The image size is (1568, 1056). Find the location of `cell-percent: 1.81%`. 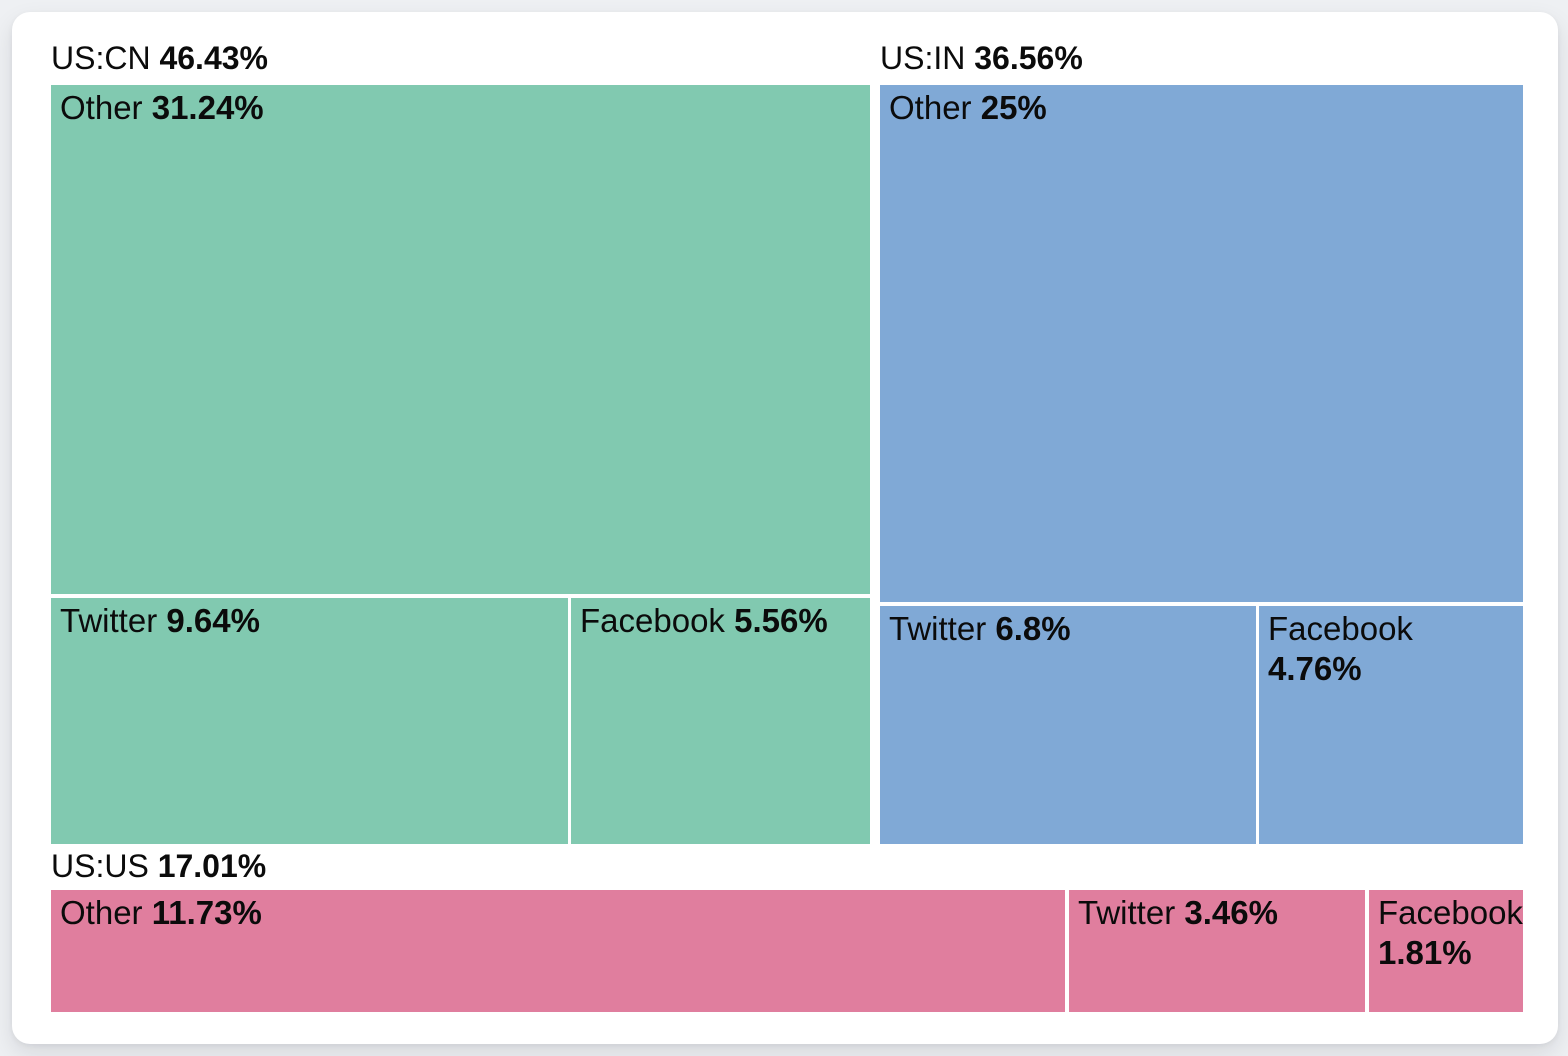

cell-percent: 1.81% is located at coordinates (1425, 952).